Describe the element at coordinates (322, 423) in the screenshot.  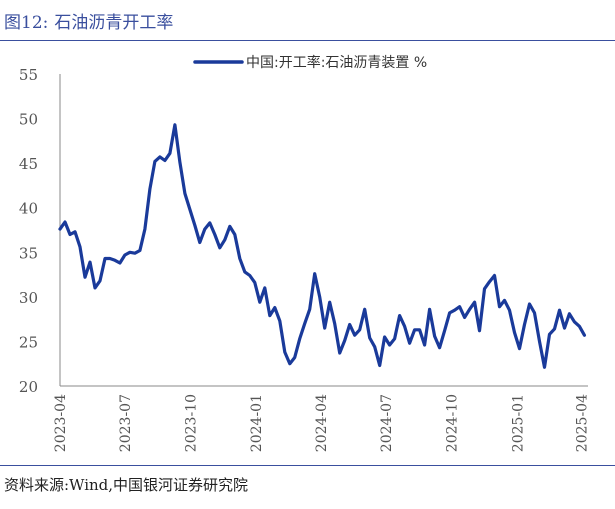
I see `x-tick-label: 2024-04` at that location.